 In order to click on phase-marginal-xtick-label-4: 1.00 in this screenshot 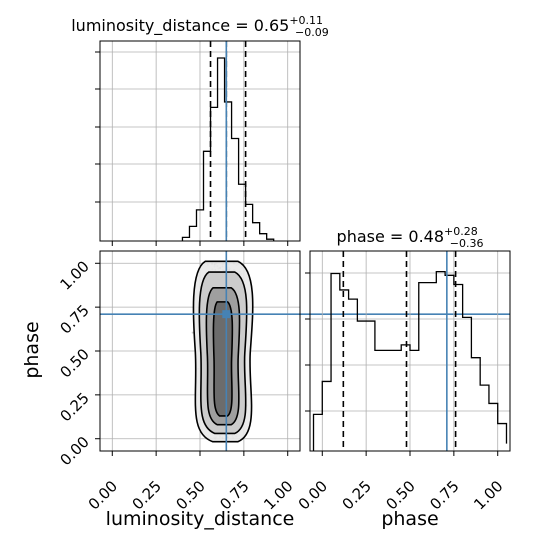, I will do `click(488, 495)`.